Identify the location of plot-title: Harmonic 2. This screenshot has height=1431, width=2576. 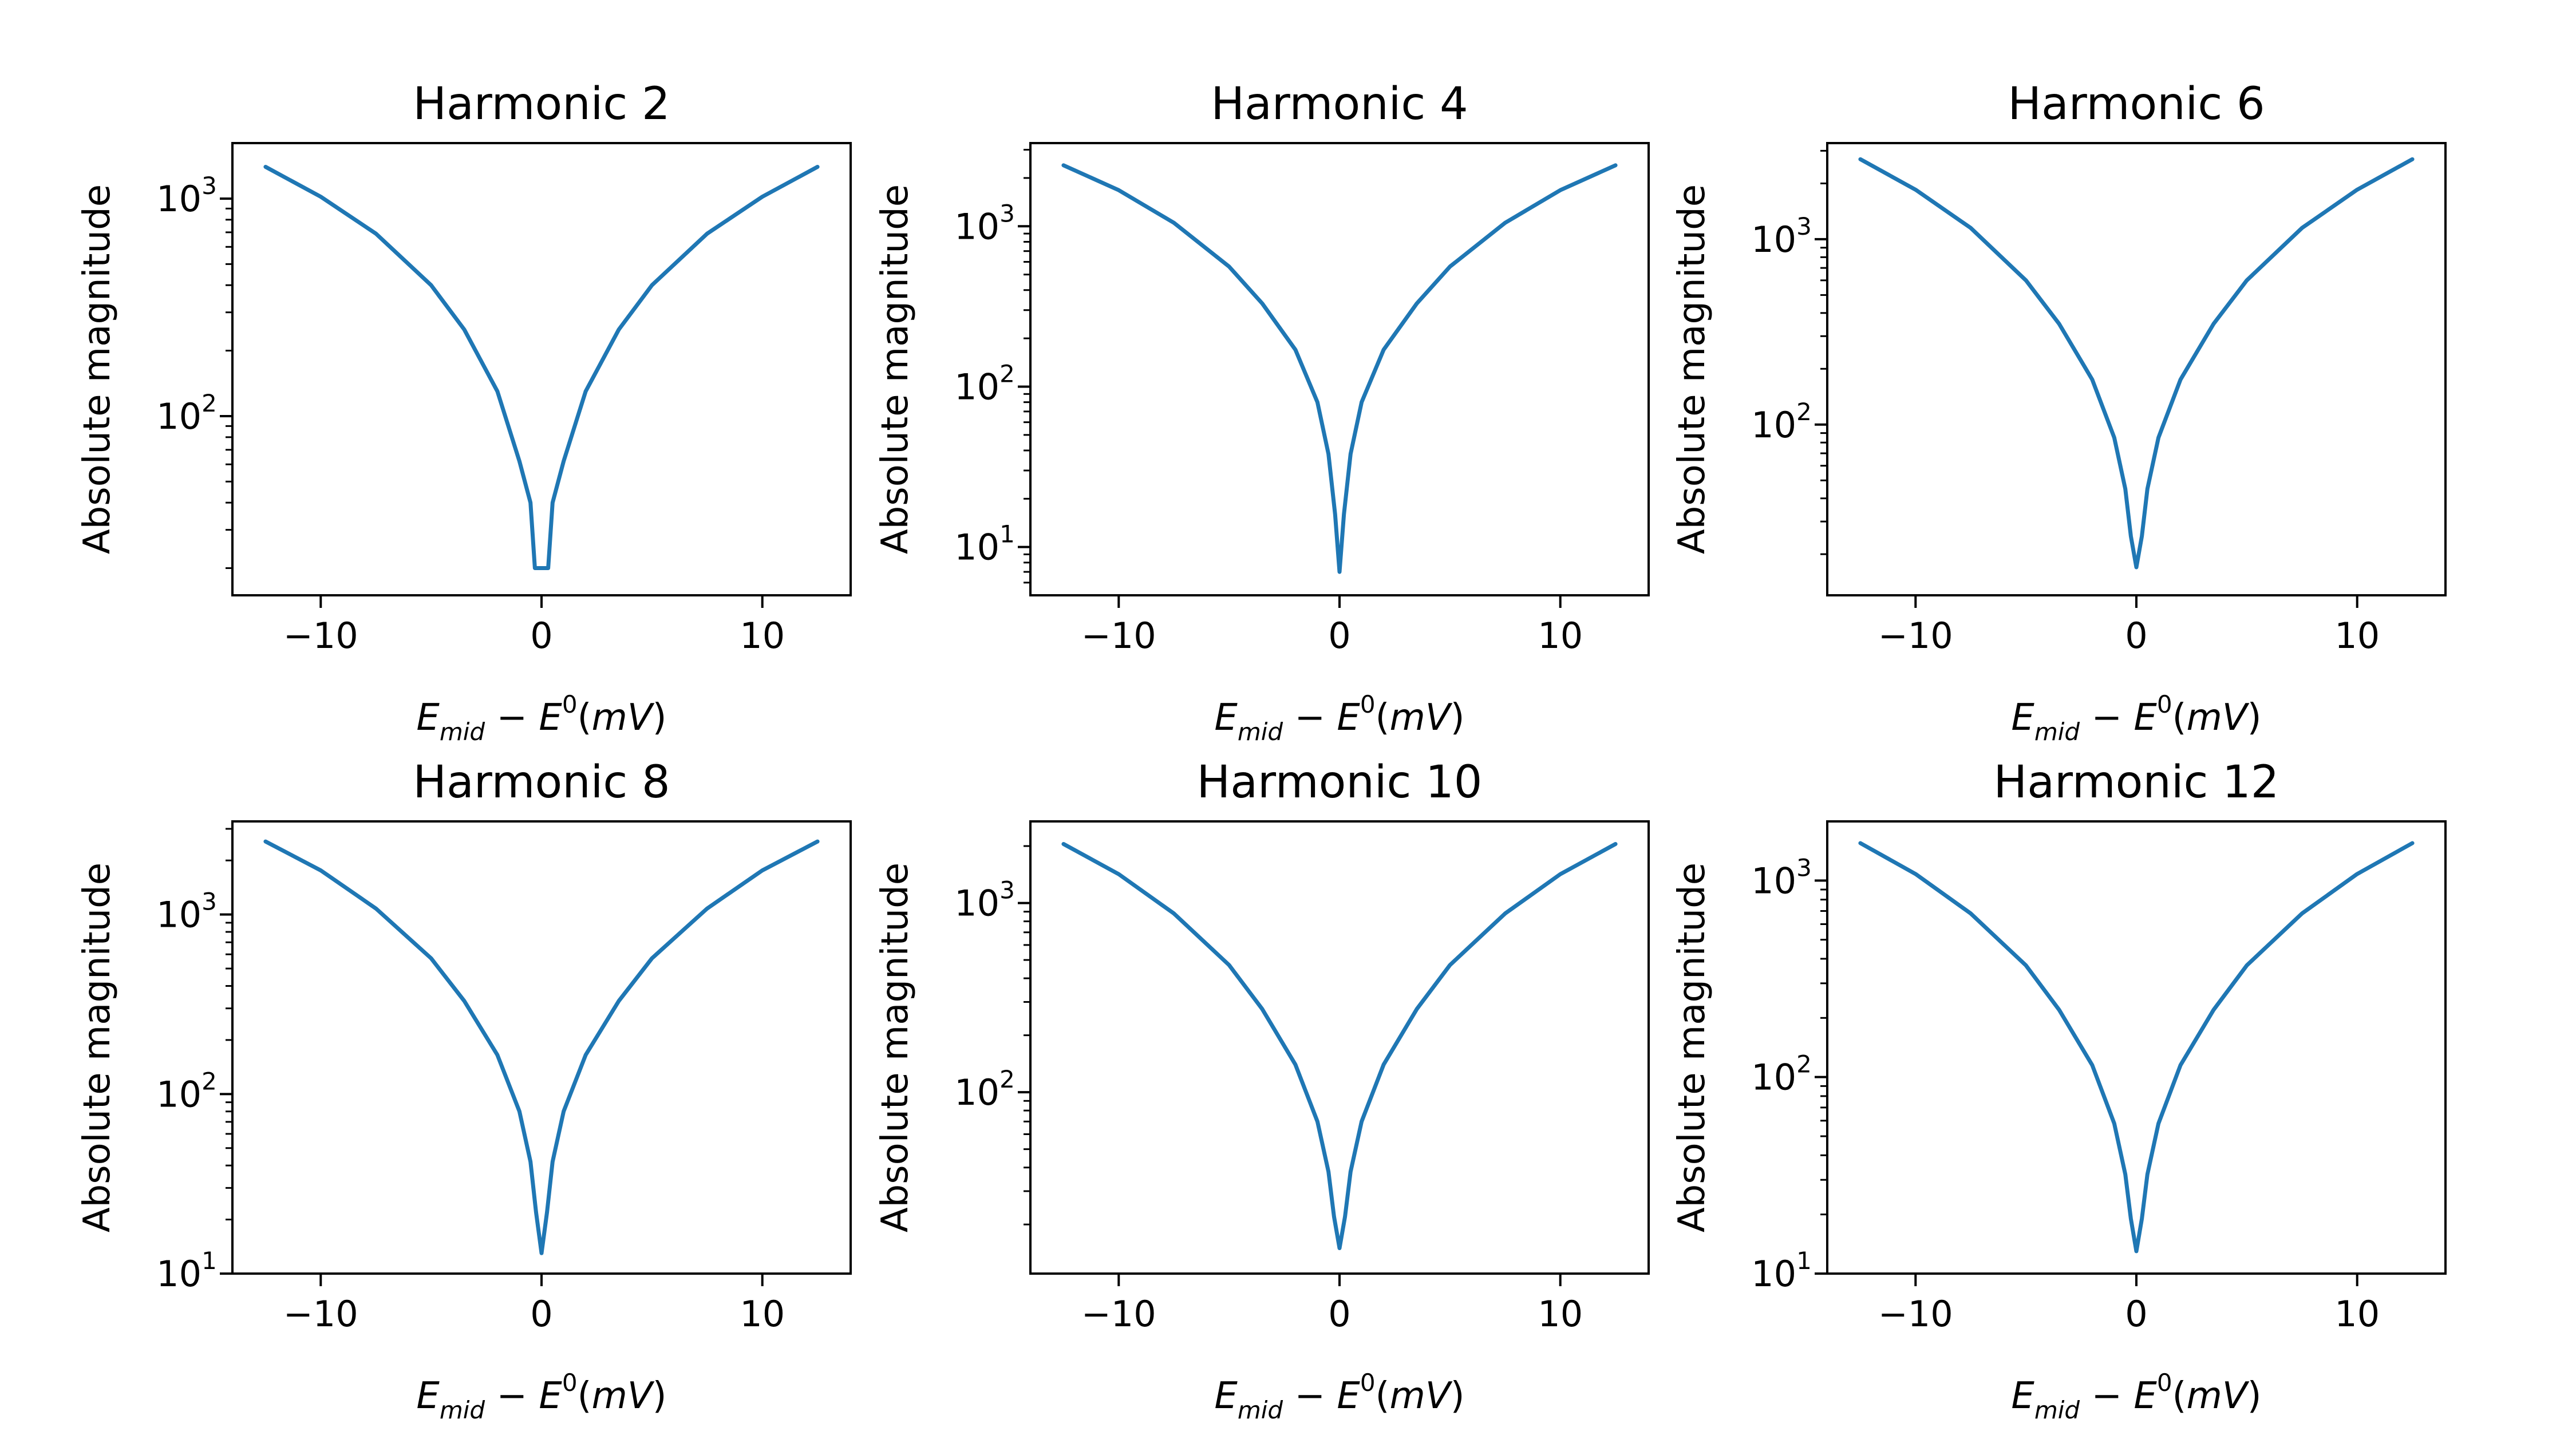
(541, 104).